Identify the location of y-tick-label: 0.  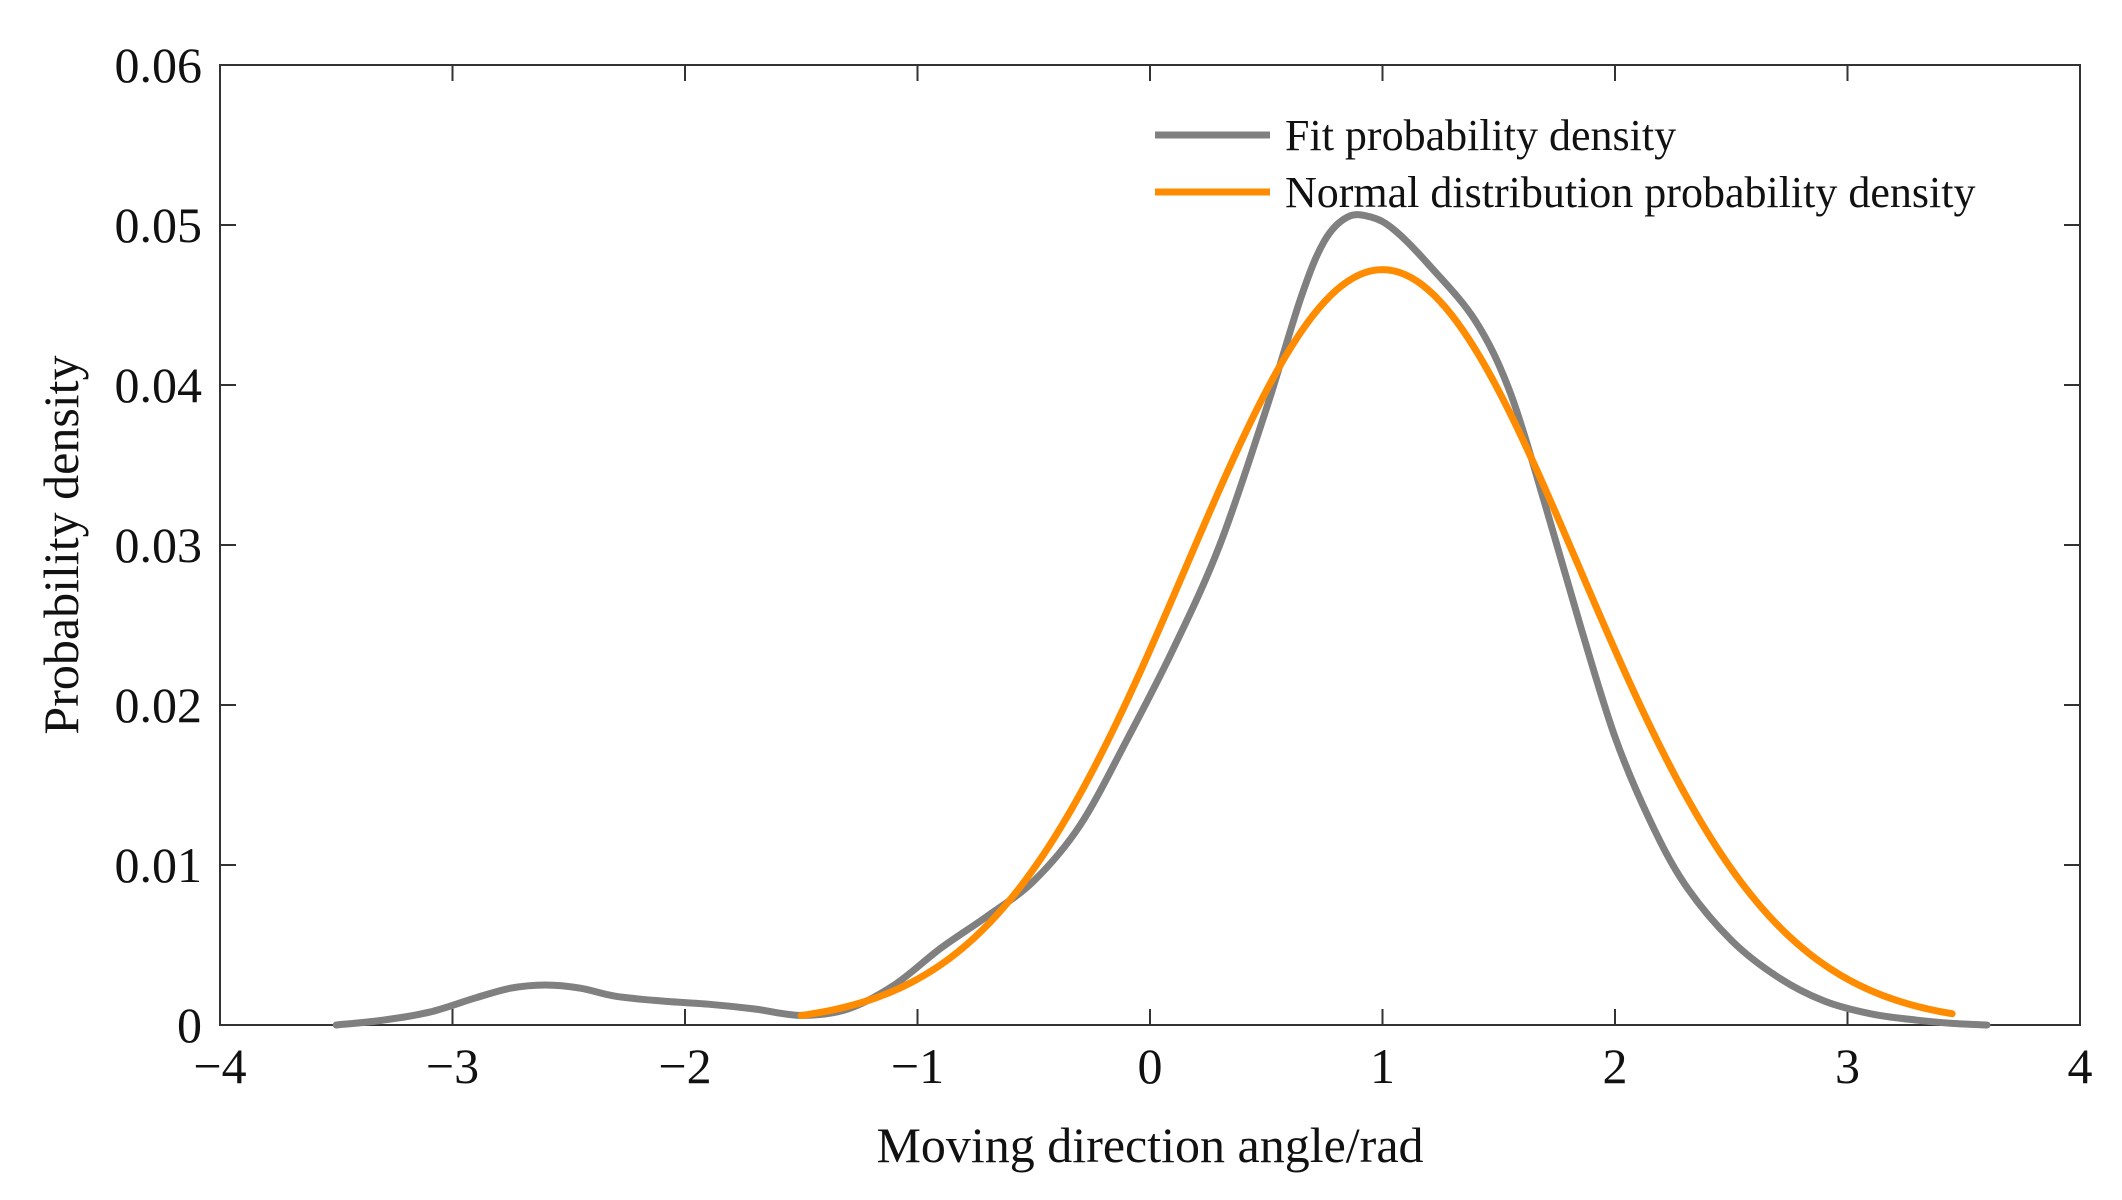
(189, 1025).